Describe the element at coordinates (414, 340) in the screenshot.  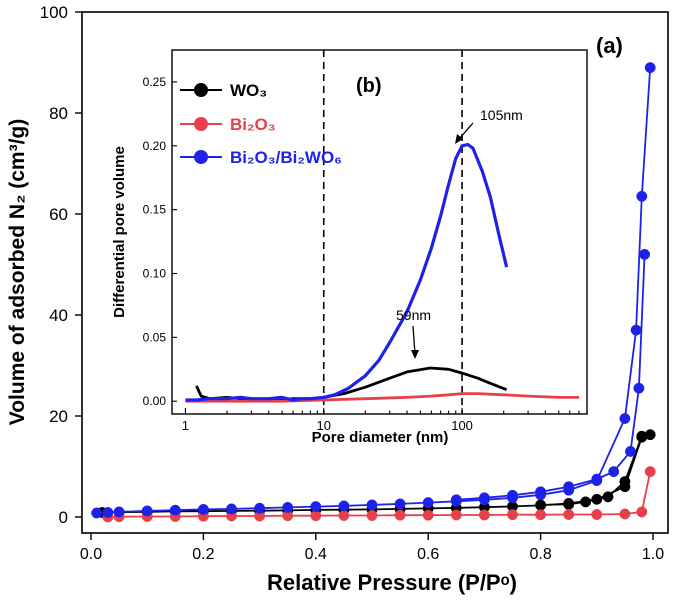
I see `annotation-59nm-arrow` at that location.